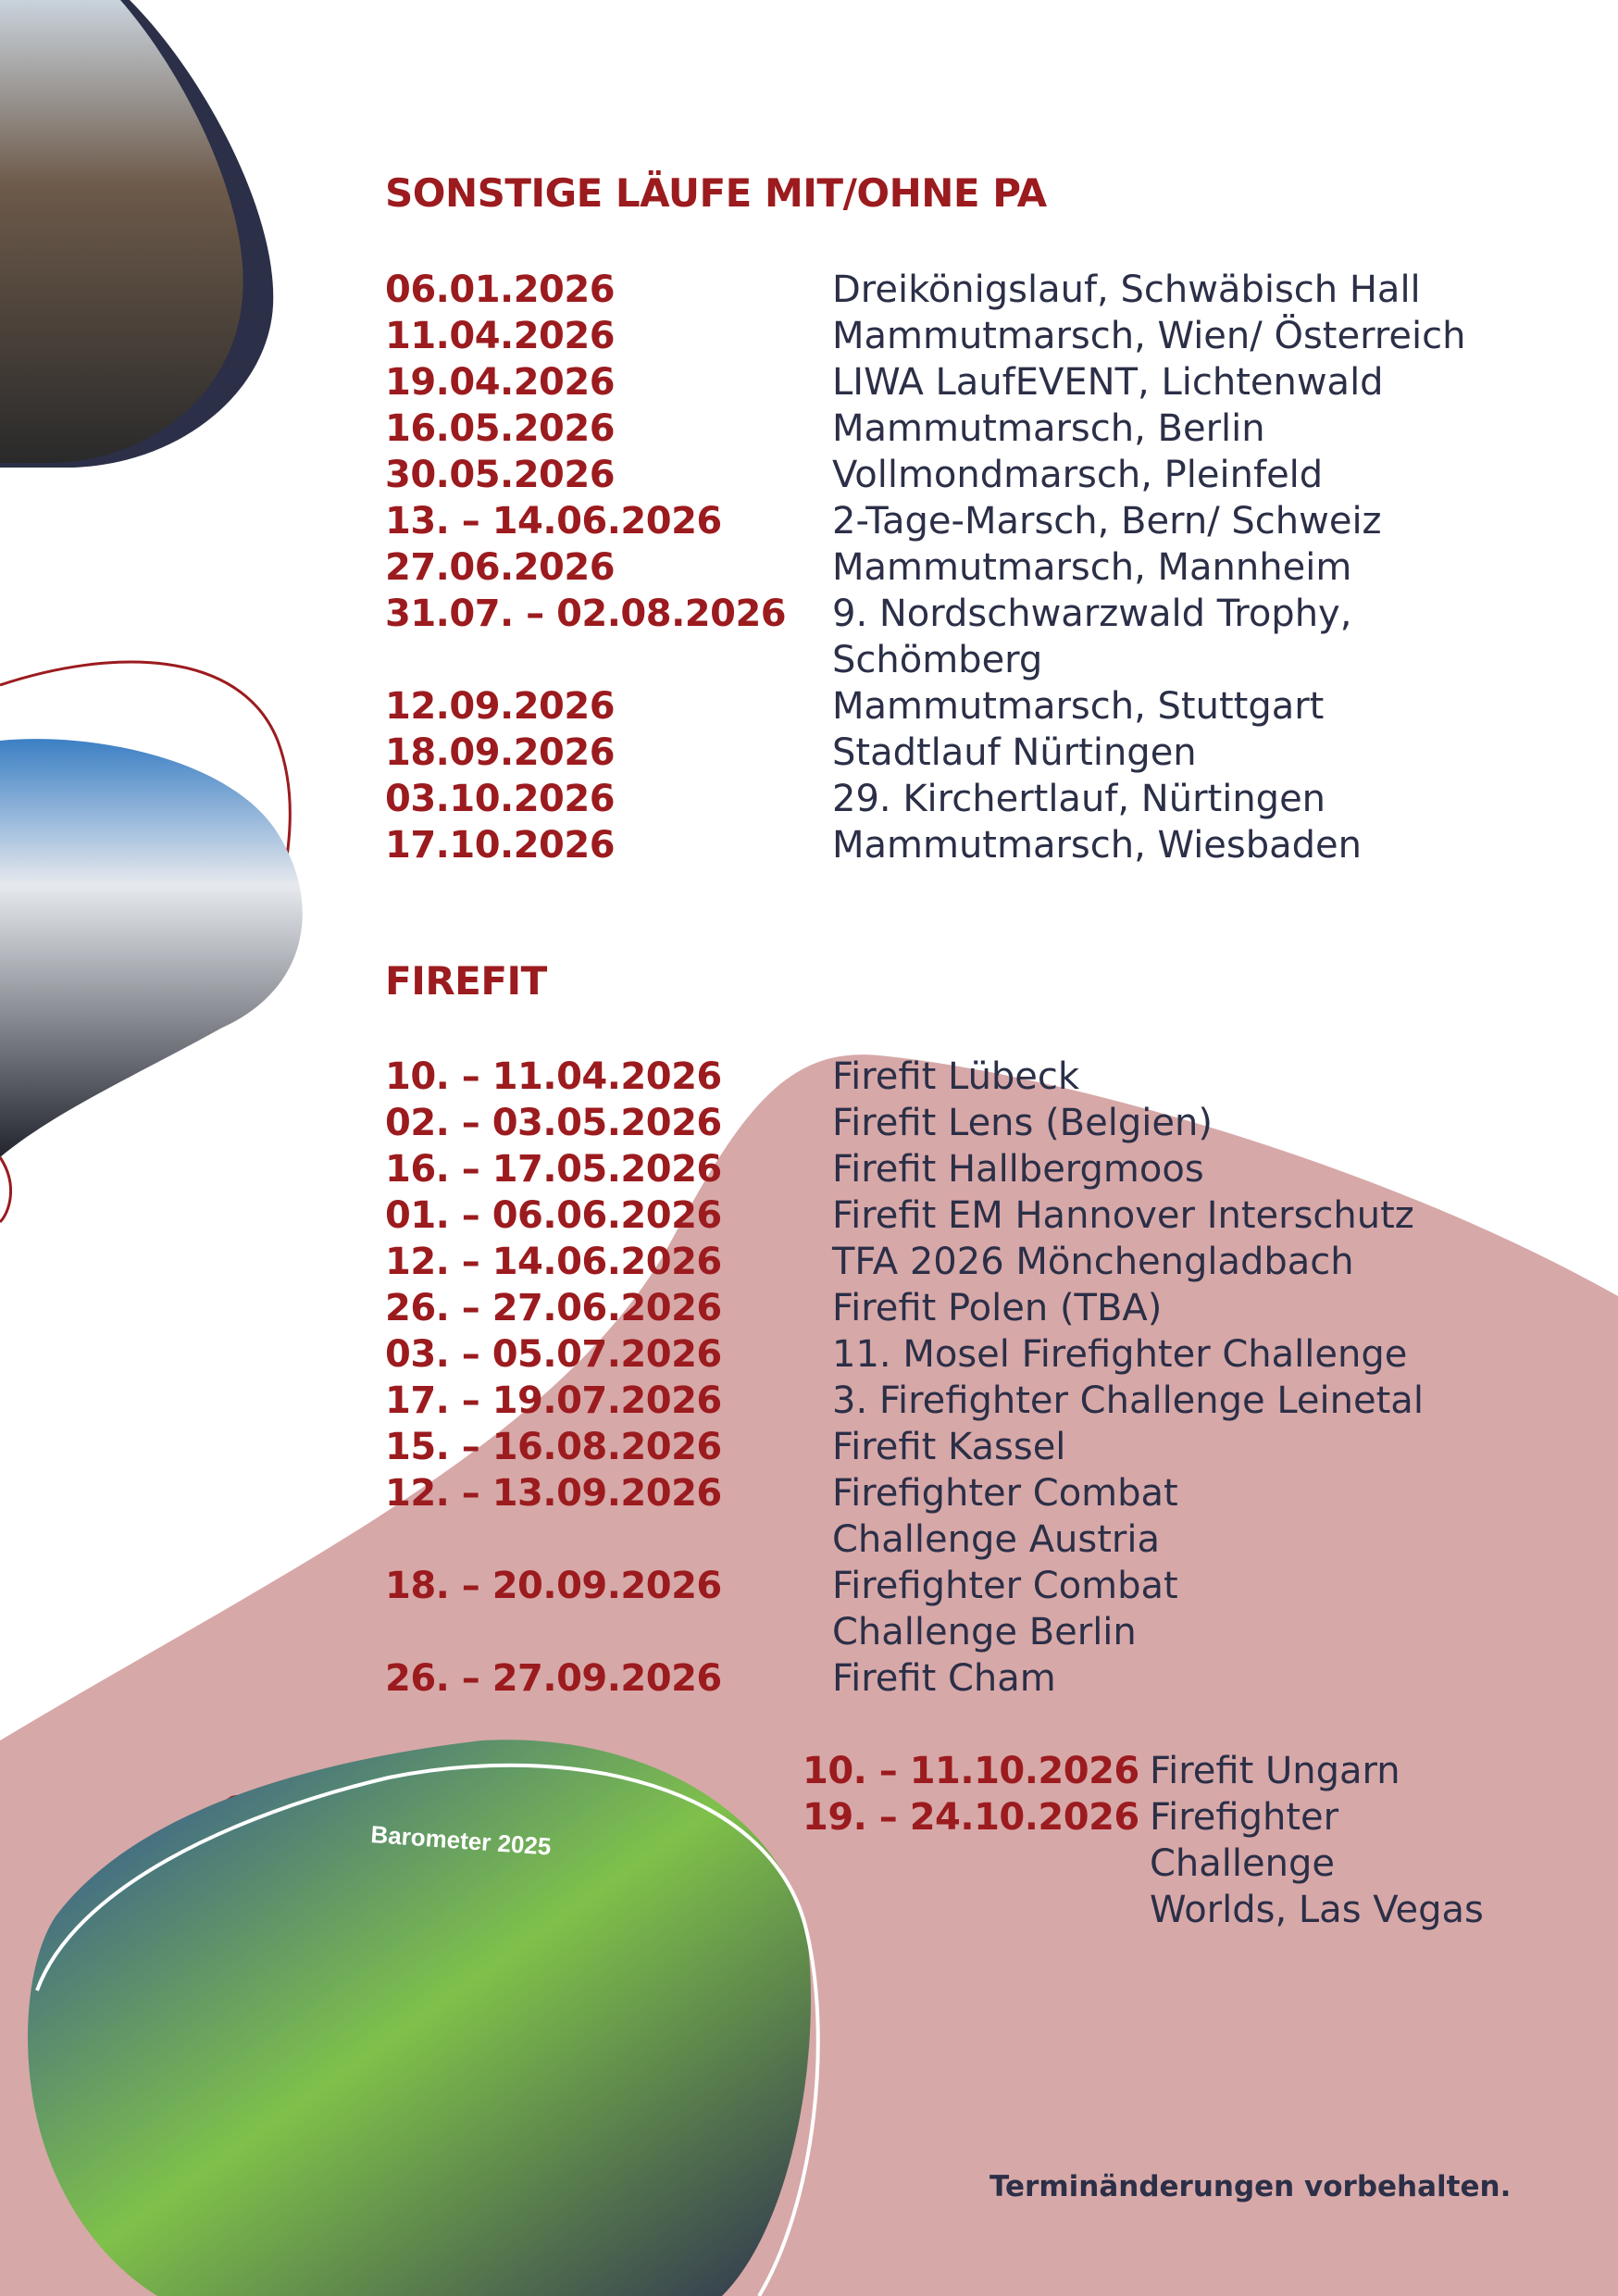  I want to click on event-date: 17.10.2026, so click(500, 845).